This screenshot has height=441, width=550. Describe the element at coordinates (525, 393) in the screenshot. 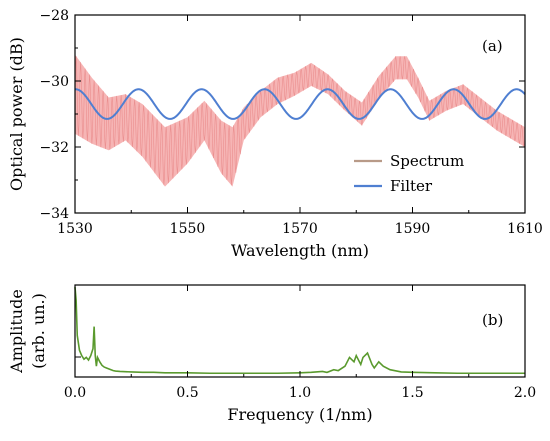

I see `panel-b-x-tick-label: 2.0` at that location.